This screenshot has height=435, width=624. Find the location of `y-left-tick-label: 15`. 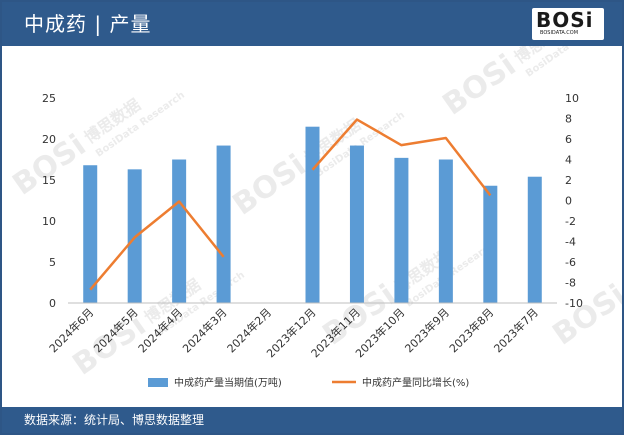

y-left-tick-label: 15 is located at coordinates (49, 180).